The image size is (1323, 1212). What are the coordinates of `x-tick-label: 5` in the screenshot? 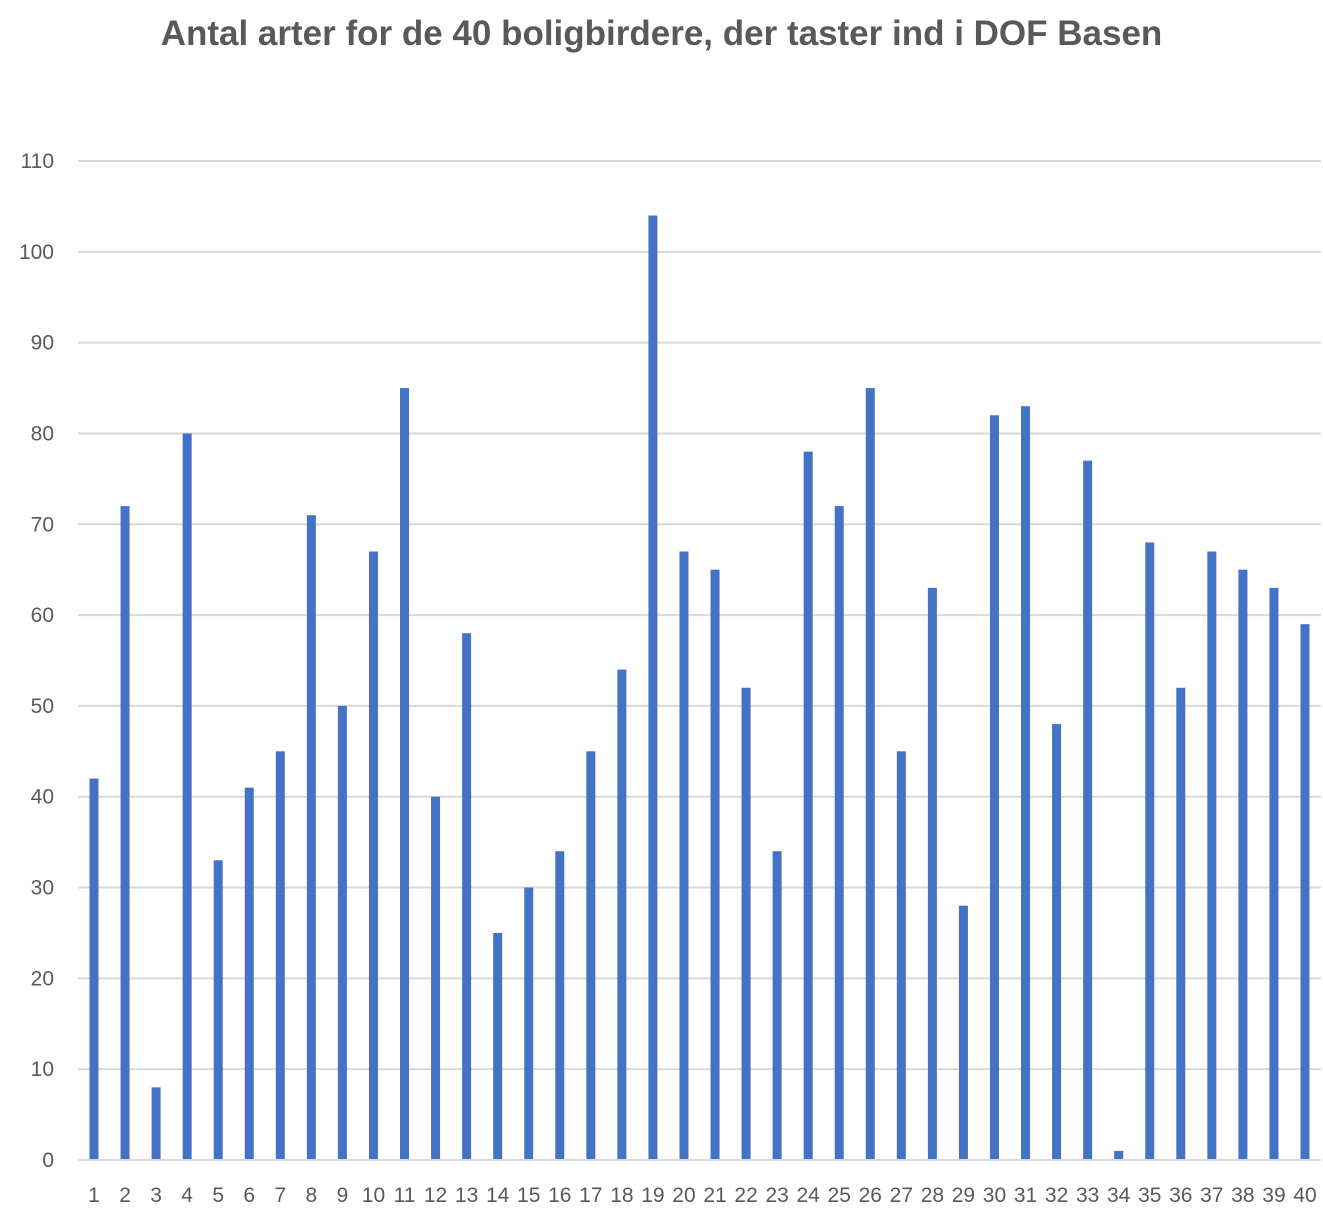 It's located at (218, 1195).